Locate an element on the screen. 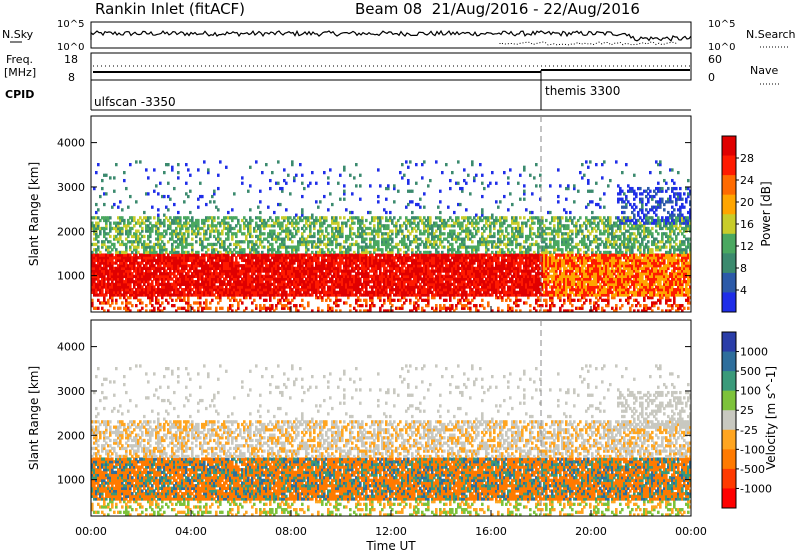  power-colorbar-tick-4: 20 is located at coordinates (747, 202).